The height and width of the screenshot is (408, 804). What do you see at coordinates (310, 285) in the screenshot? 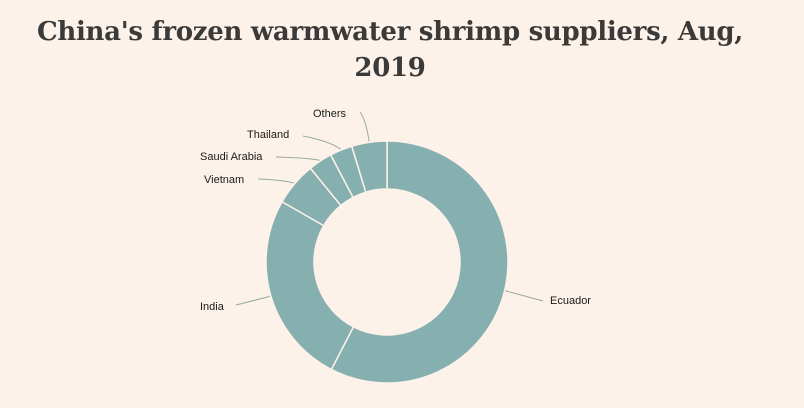
I see `slice-india` at bounding box center [310, 285].